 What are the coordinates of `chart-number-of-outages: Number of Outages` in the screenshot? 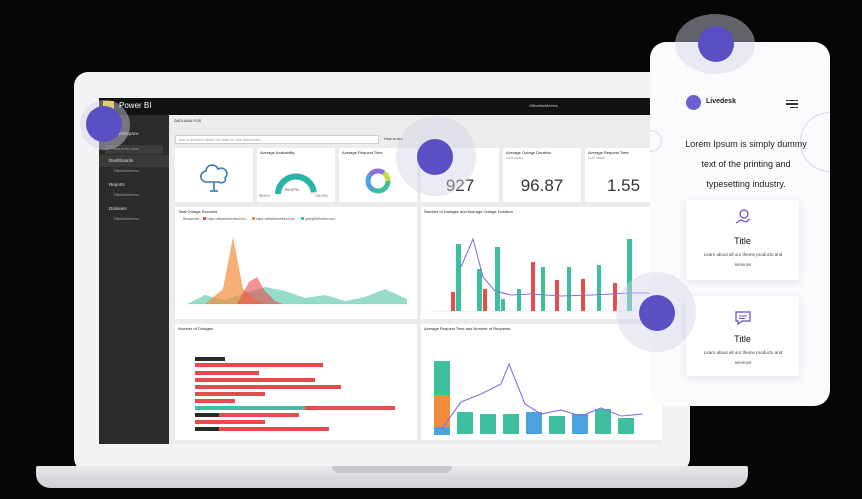 It's located at (296, 382).